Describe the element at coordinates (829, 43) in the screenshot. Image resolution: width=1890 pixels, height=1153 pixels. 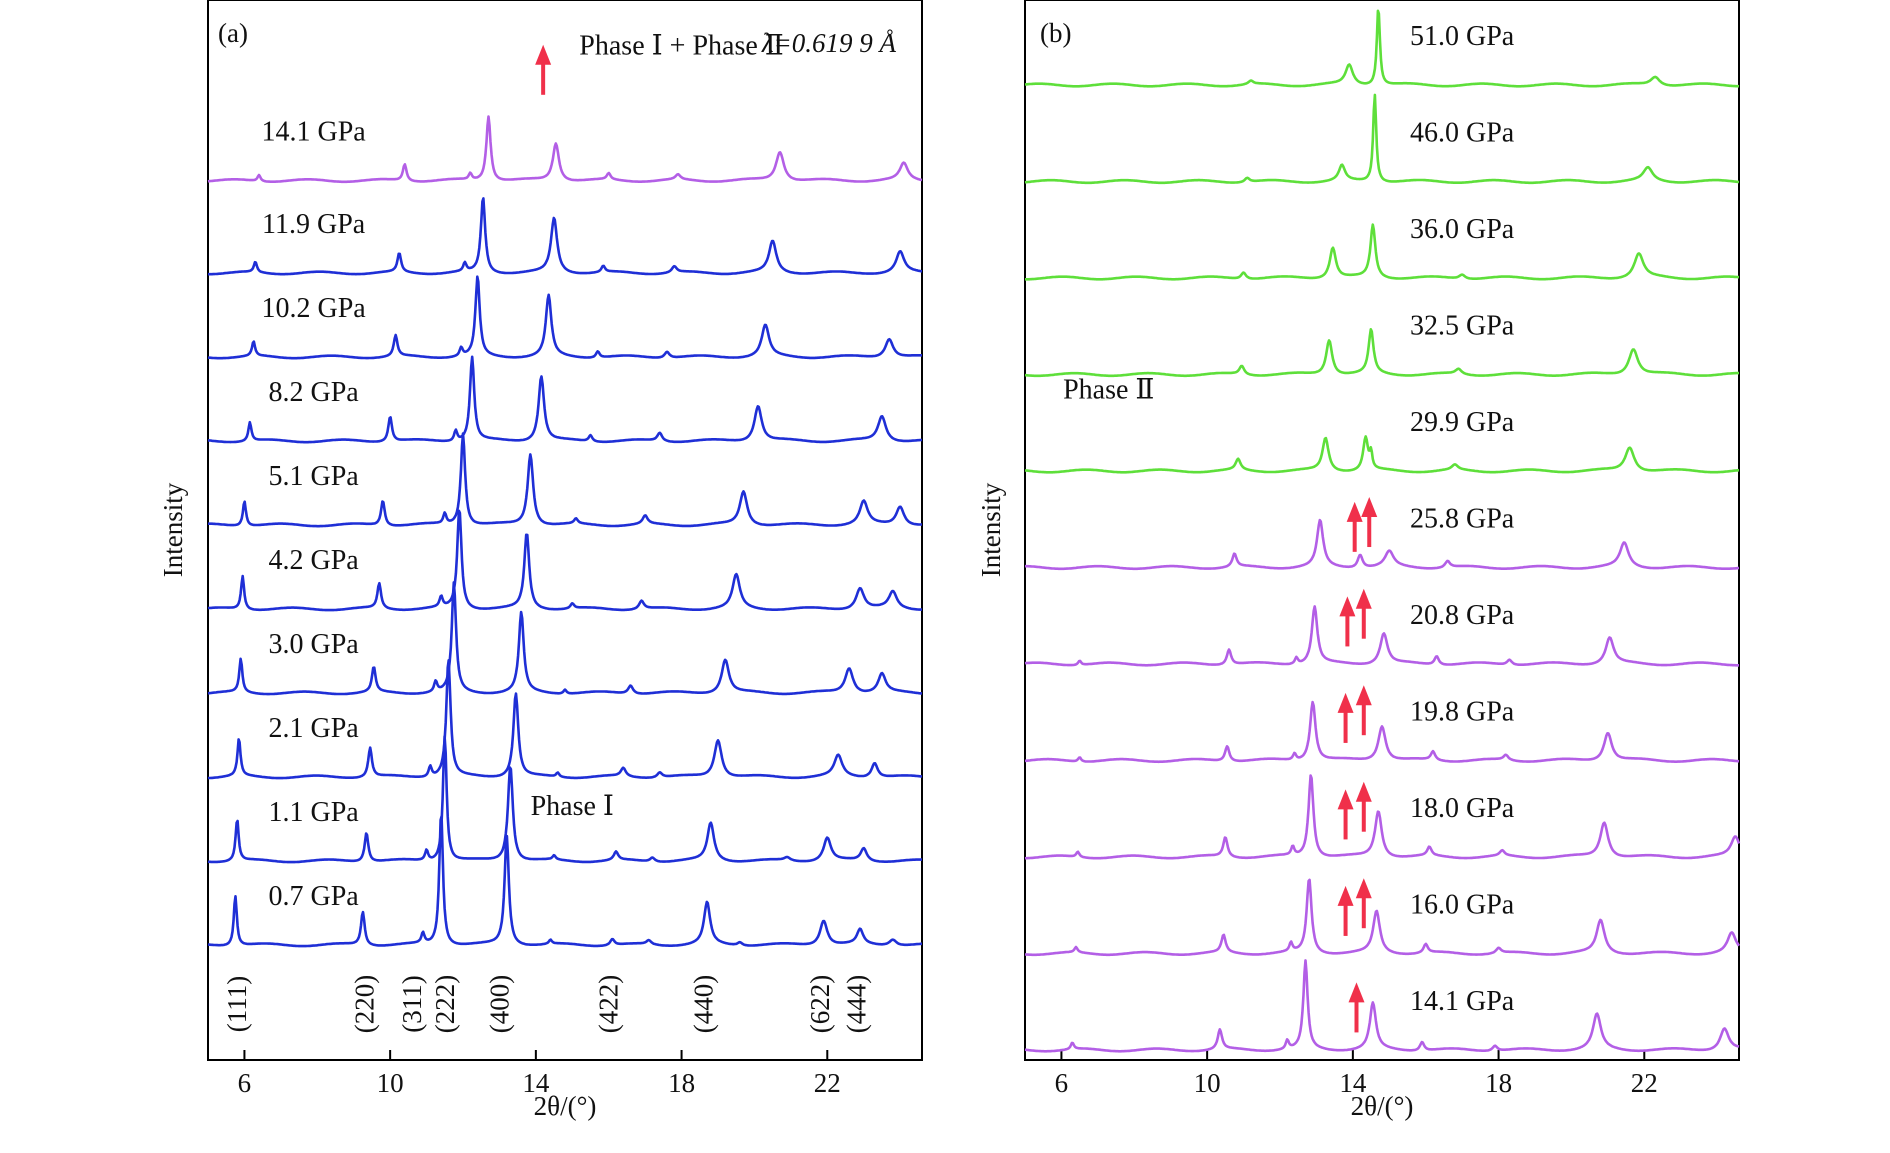
I see `wavelength-annotation: λ=0.619 9 Å` at that location.